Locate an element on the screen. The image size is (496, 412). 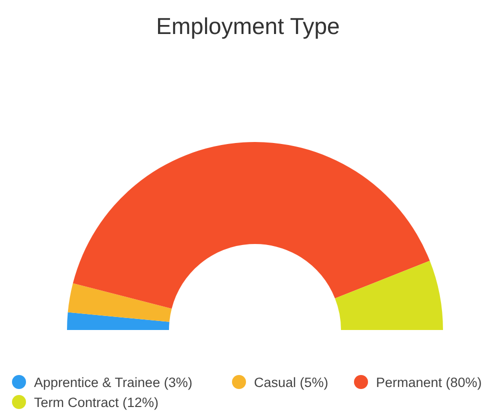
legend-label: Term Contract (12%) is located at coordinates (96, 402).